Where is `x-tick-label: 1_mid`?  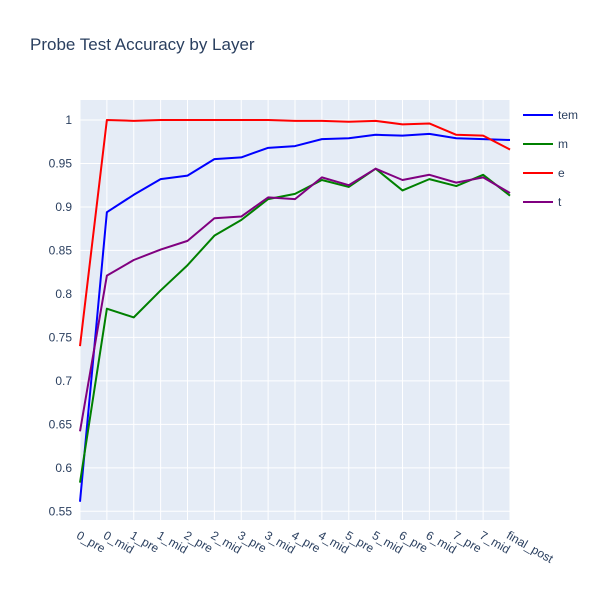 x-tick-label: 1_mid is located at coordinates (172, 542).